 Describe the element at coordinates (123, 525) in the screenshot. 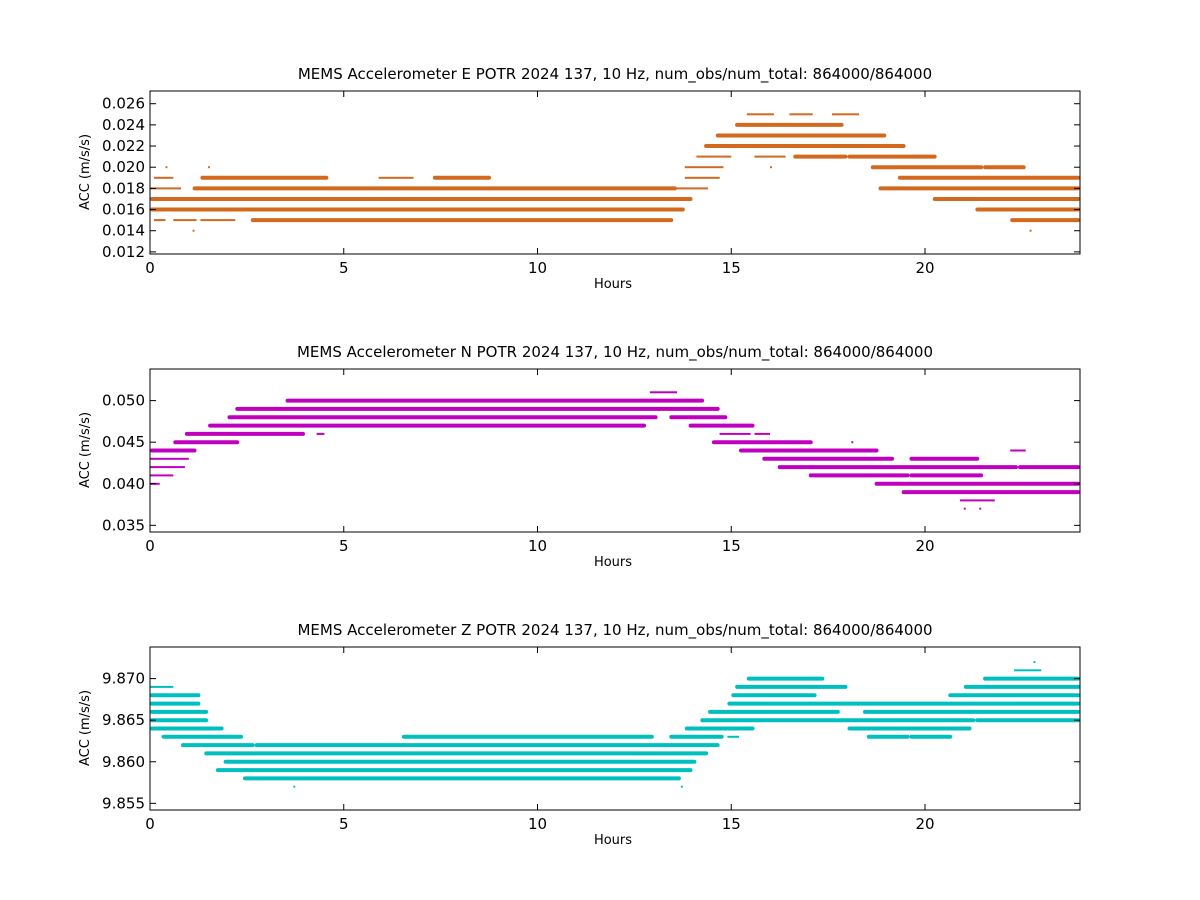

I see `panel-north-y-tick-label: 0.035` at that location.